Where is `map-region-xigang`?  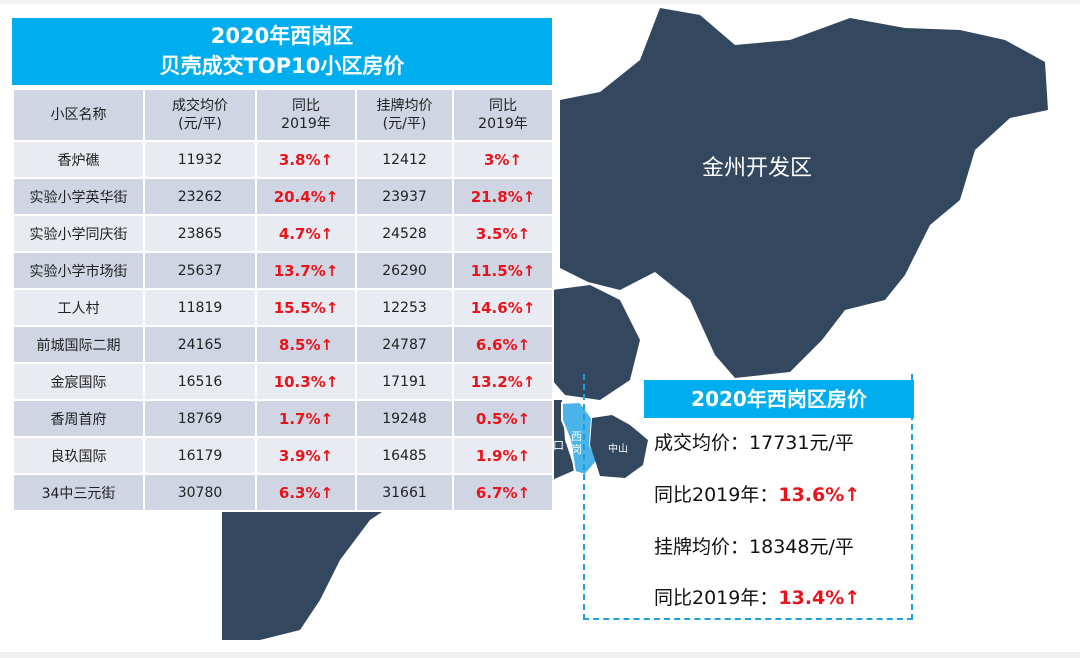 map-region-xigang is located at coordinates (580, 438).